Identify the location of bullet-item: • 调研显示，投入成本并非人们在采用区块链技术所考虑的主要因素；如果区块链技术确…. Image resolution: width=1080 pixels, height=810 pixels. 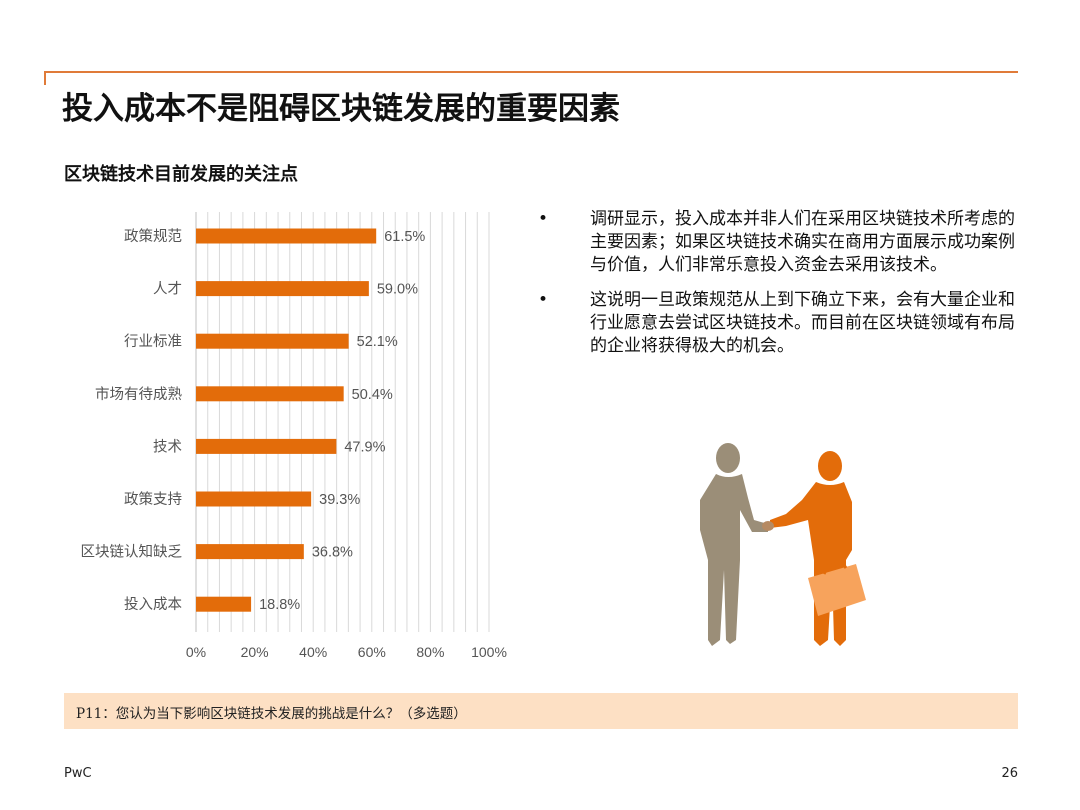
(779, 242).